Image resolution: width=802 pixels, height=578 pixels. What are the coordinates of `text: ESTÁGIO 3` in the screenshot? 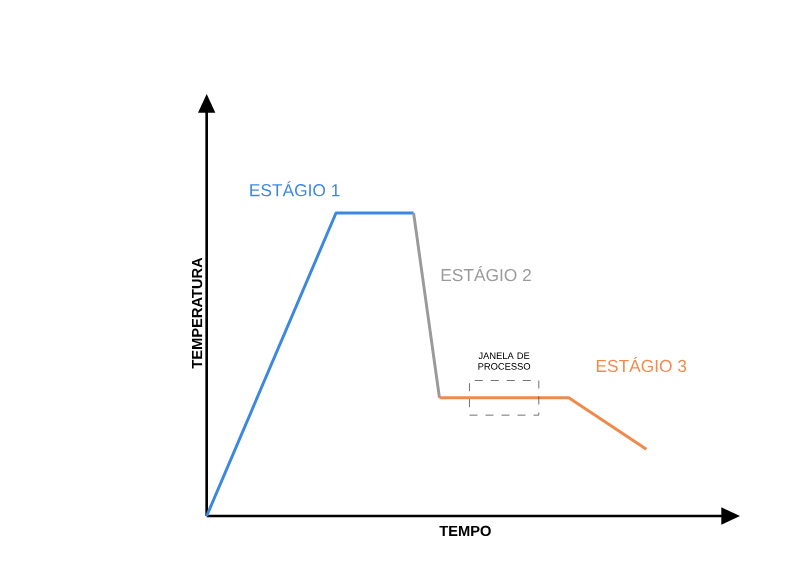 It's located at (641, 364).